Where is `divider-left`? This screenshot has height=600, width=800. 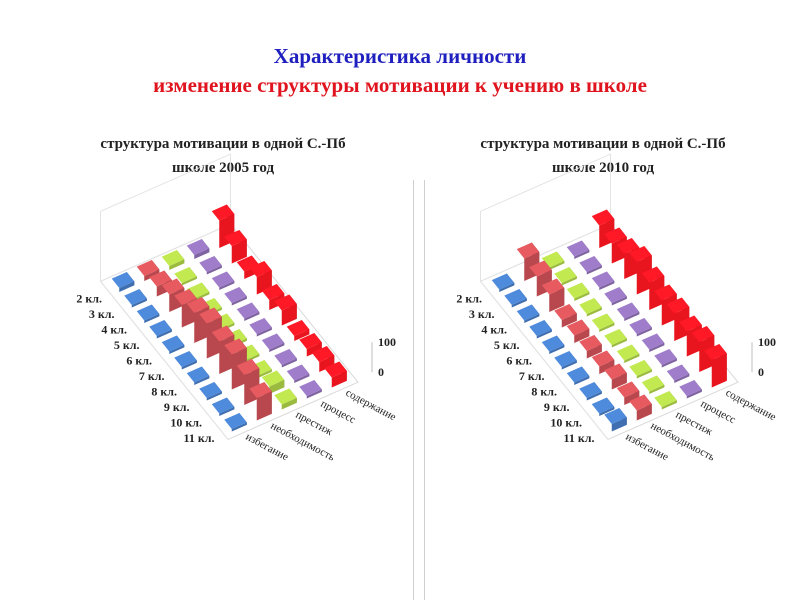 divider-left is located at coordinates (413, 390).